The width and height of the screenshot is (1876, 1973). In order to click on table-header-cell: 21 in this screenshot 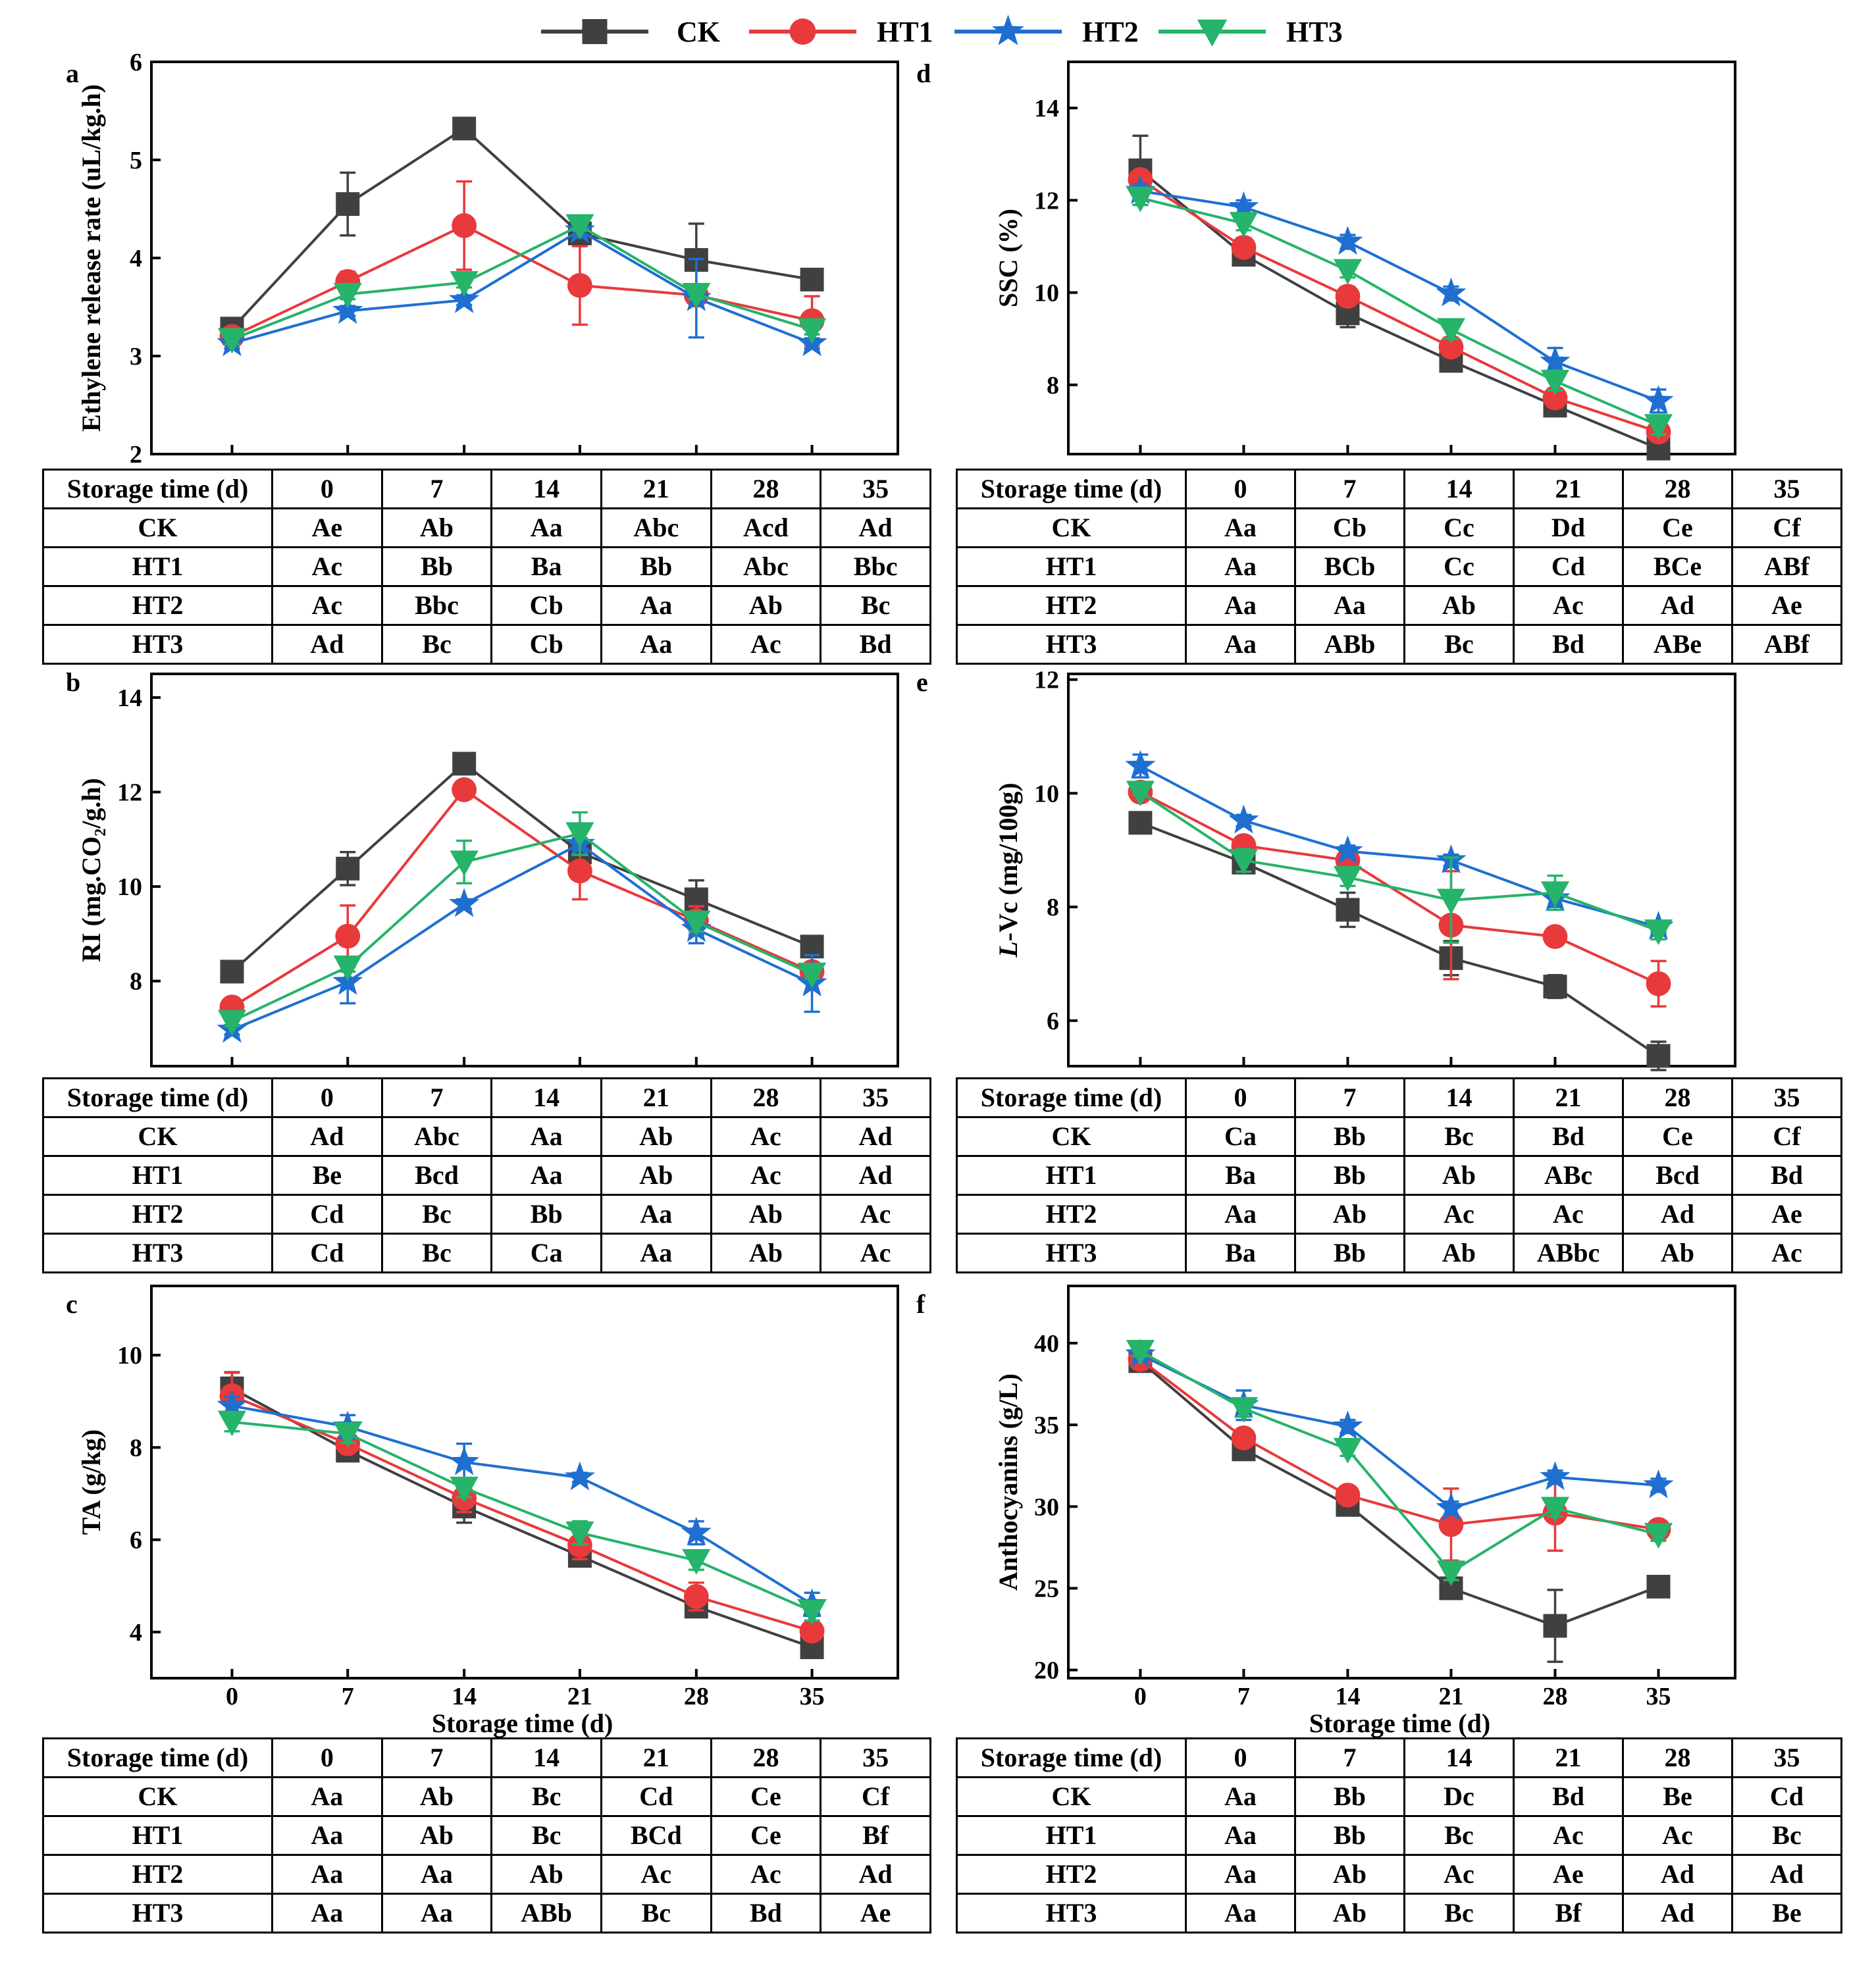, I will do `click(1568, 1097)`.